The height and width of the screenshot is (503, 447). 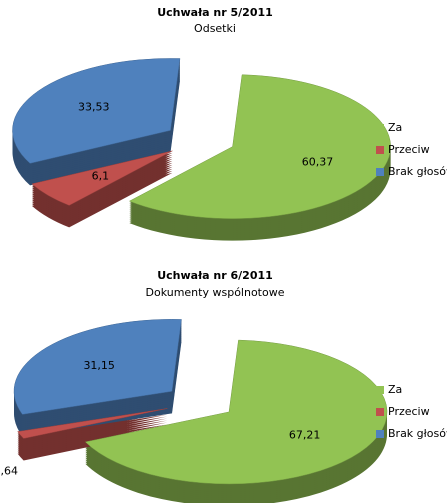 What do you see at coordinates (94, 107) in the screenshot?
I see `data-label: 33,53` at bounding box center [94, 107].